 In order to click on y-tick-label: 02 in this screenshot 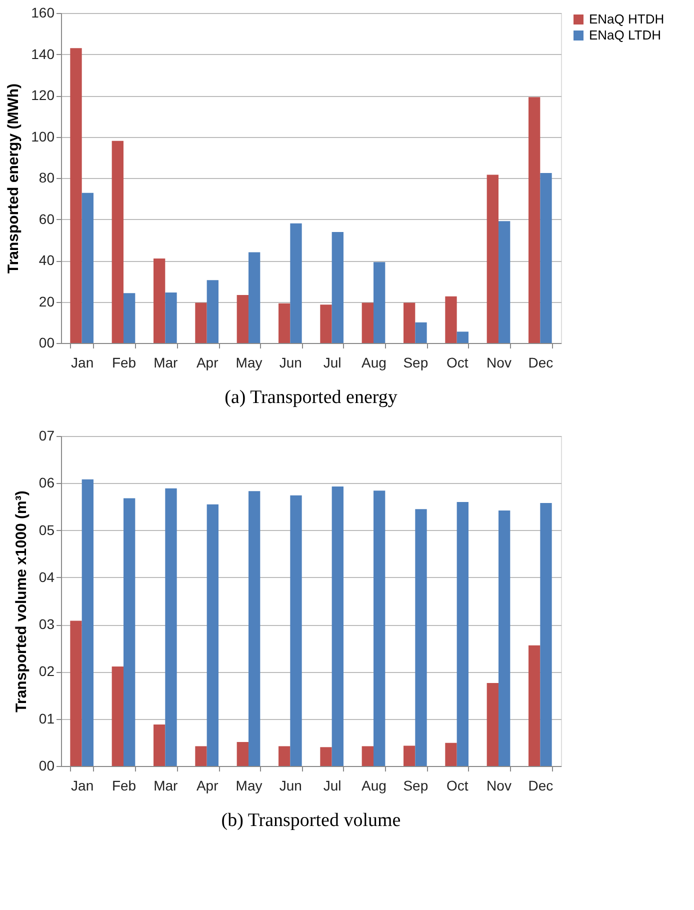, I will do `click(46, 671)`.